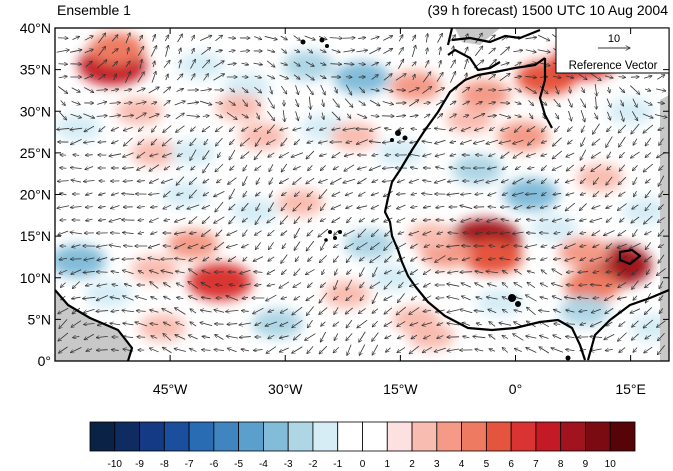  What do you see at coordinates (437, 464) in the screenshot?
I see `colorbar-label: 3` at bounding box center [437, 464].